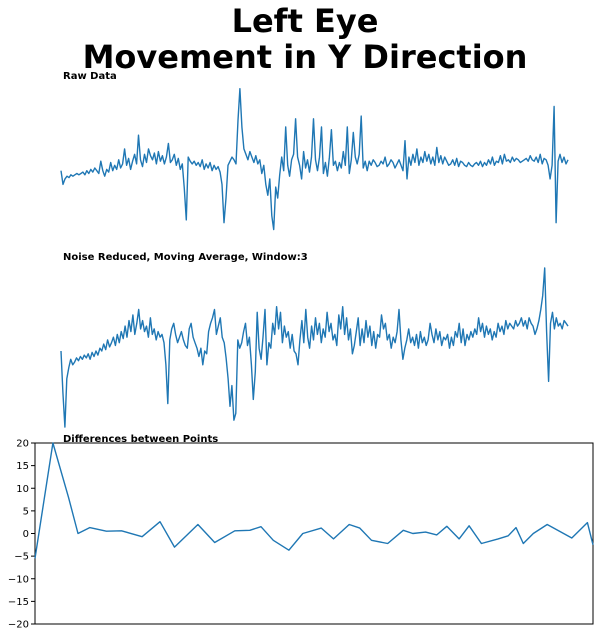 The width and height of the screenshot is (604, 636). Describe the element at coordinates (140, 439) in the screenshot. I see `differences-title: Differences between Points` at that location.